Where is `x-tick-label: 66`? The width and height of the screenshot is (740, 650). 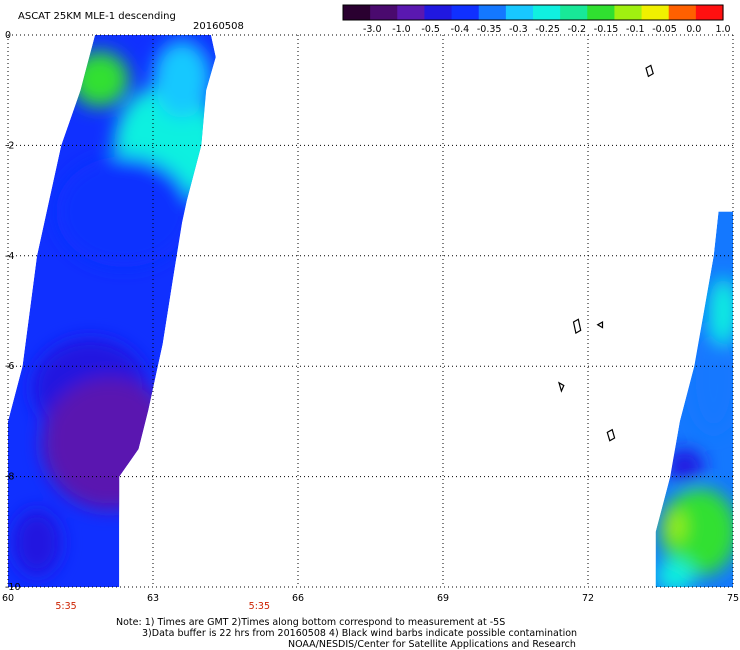
x-tick-label: 66 is located at coordinates (298, 598).